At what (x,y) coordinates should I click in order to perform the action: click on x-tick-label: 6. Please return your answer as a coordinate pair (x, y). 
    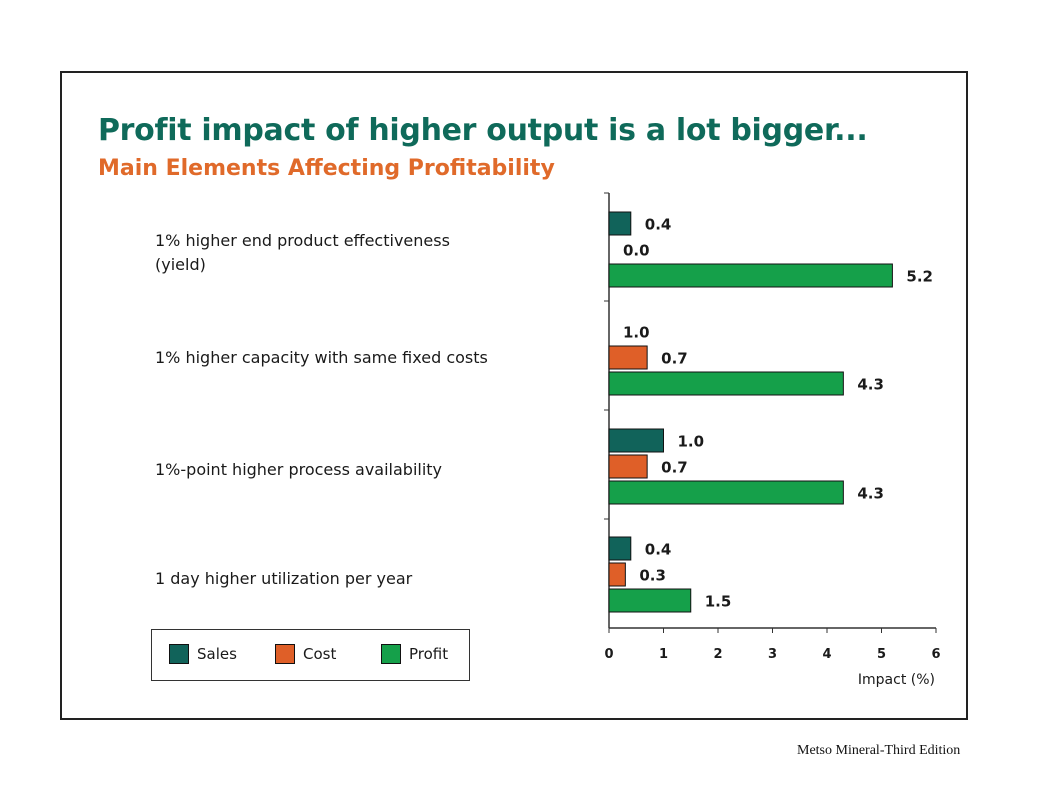
    Looking at the image, I should click on (935, 654).